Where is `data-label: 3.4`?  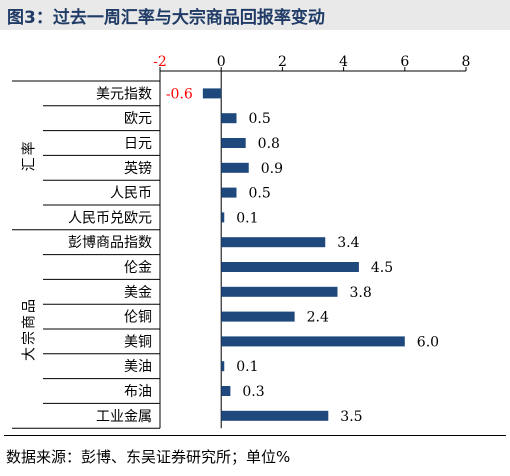 data-label: 3.4 is located at coordinates (348, 243).